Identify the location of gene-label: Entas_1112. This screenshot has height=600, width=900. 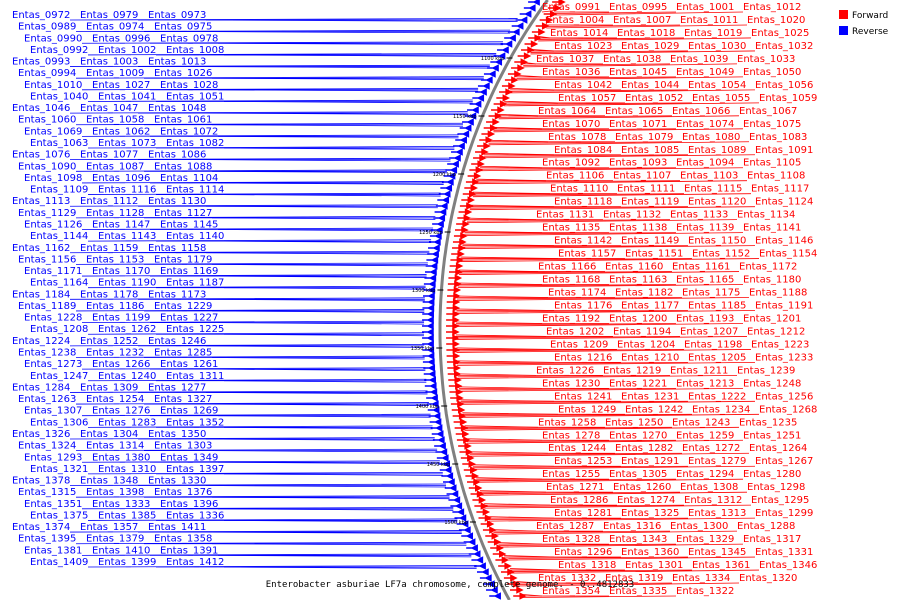
(109, 201).